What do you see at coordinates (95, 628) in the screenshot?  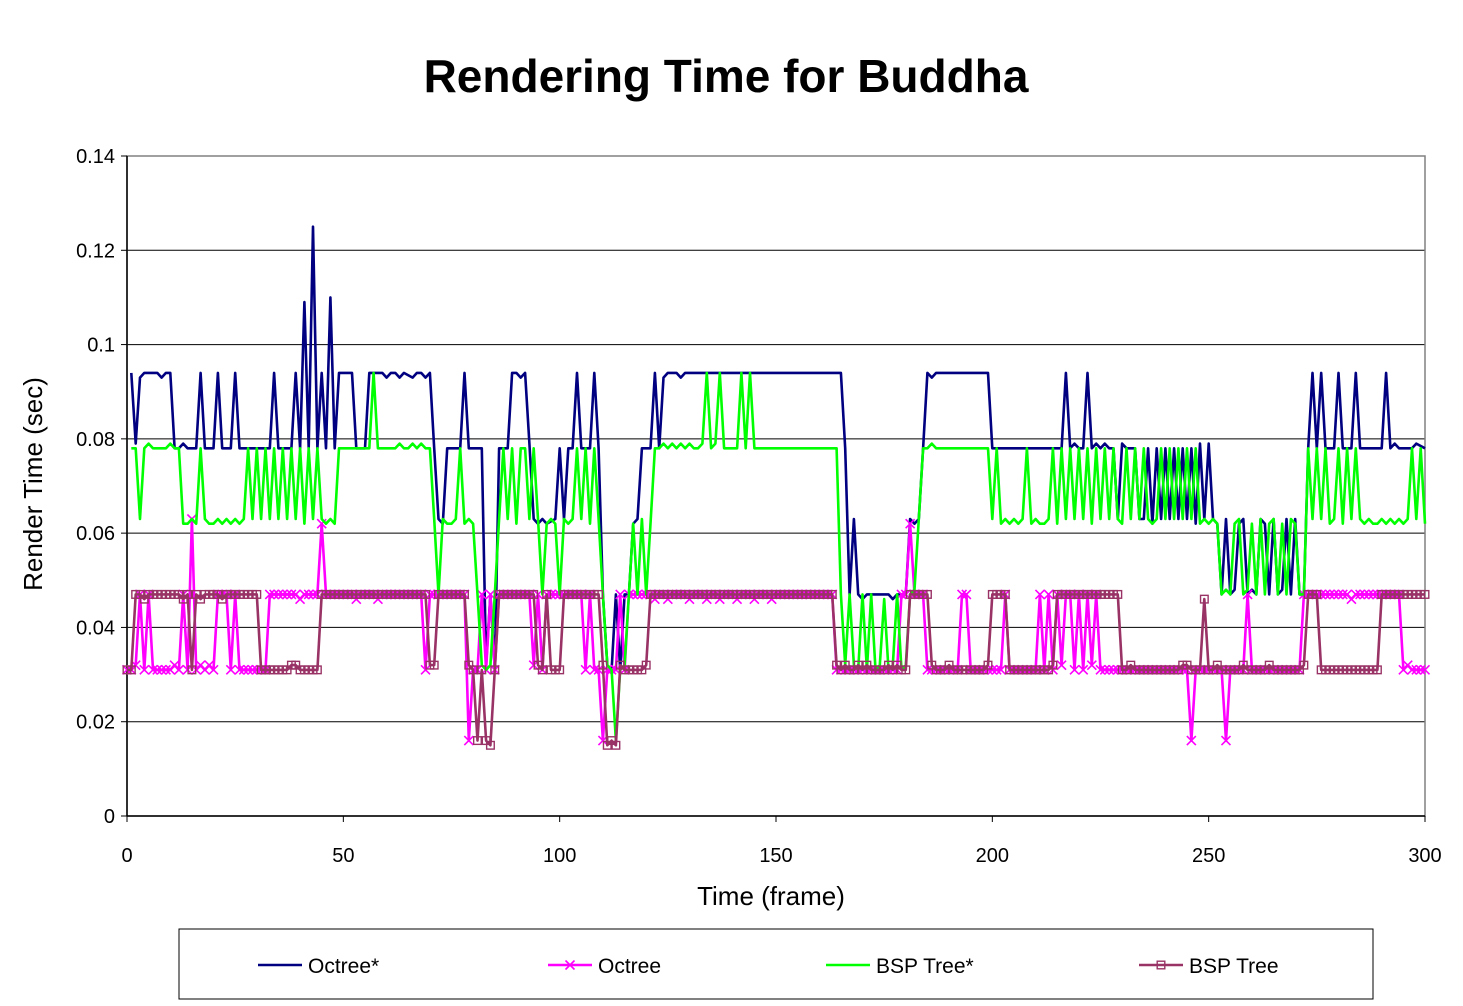 I see `y-tick-label: 0.04` at bounding box center [95, 628].